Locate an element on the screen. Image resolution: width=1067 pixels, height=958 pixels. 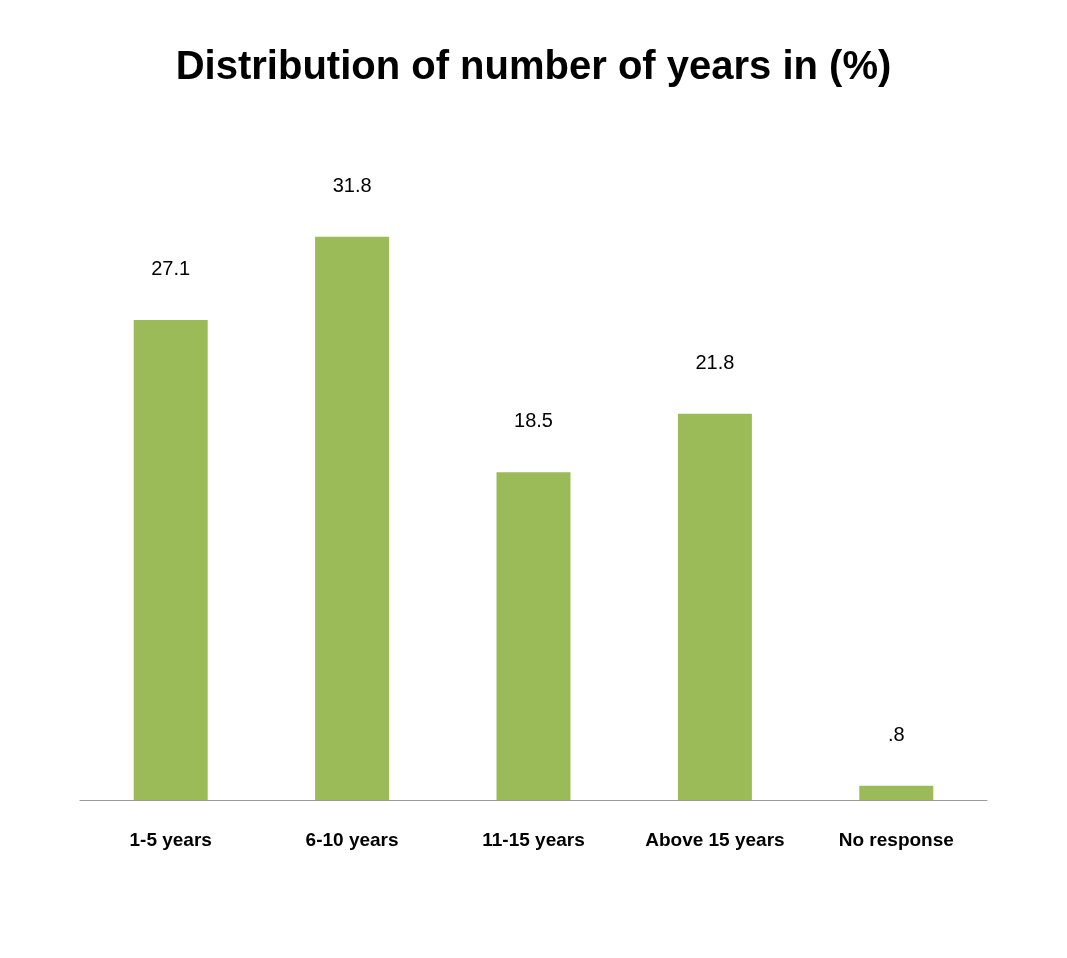
x-tick-label: 1-5 years is located at coordinates (170, 839).